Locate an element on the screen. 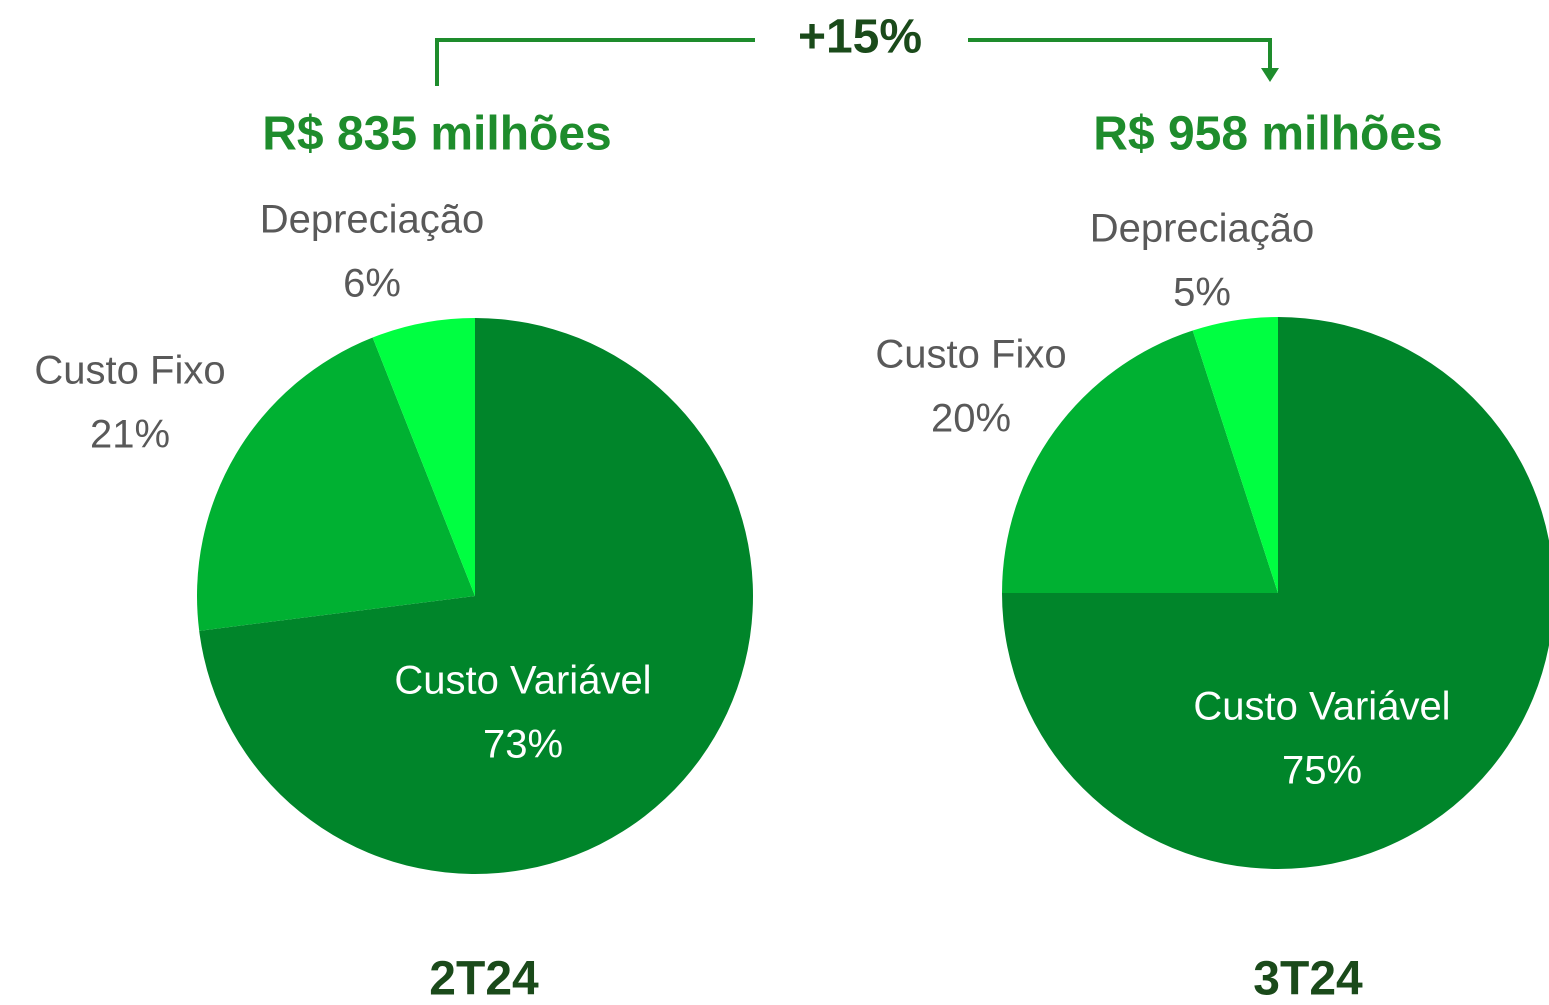 The height and width of the screenshot is (1005, 1549). comparison-bracket is located at coordinates (853, 62).